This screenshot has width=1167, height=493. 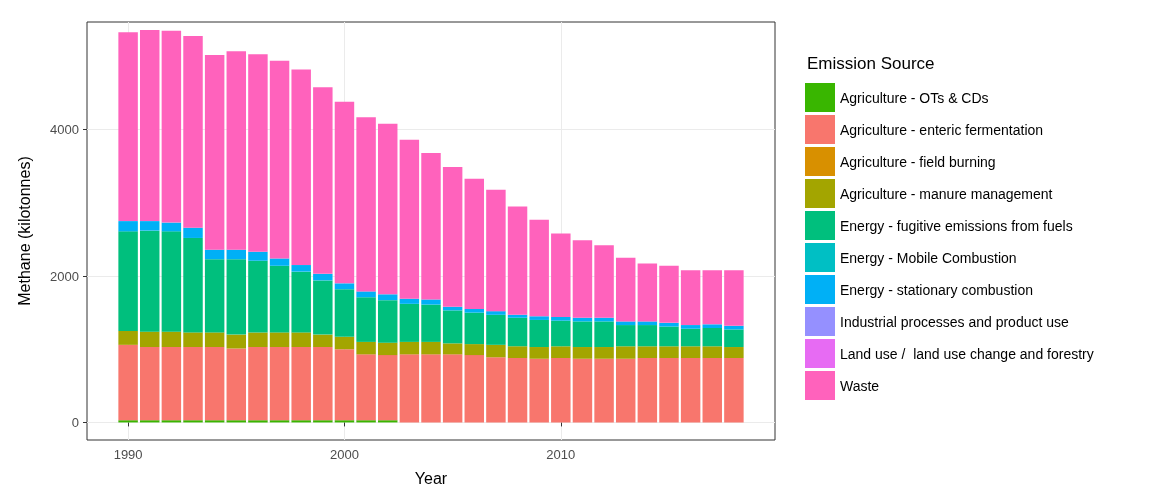 I want to click on legend-label: Waste, so click(x=860, y=385).